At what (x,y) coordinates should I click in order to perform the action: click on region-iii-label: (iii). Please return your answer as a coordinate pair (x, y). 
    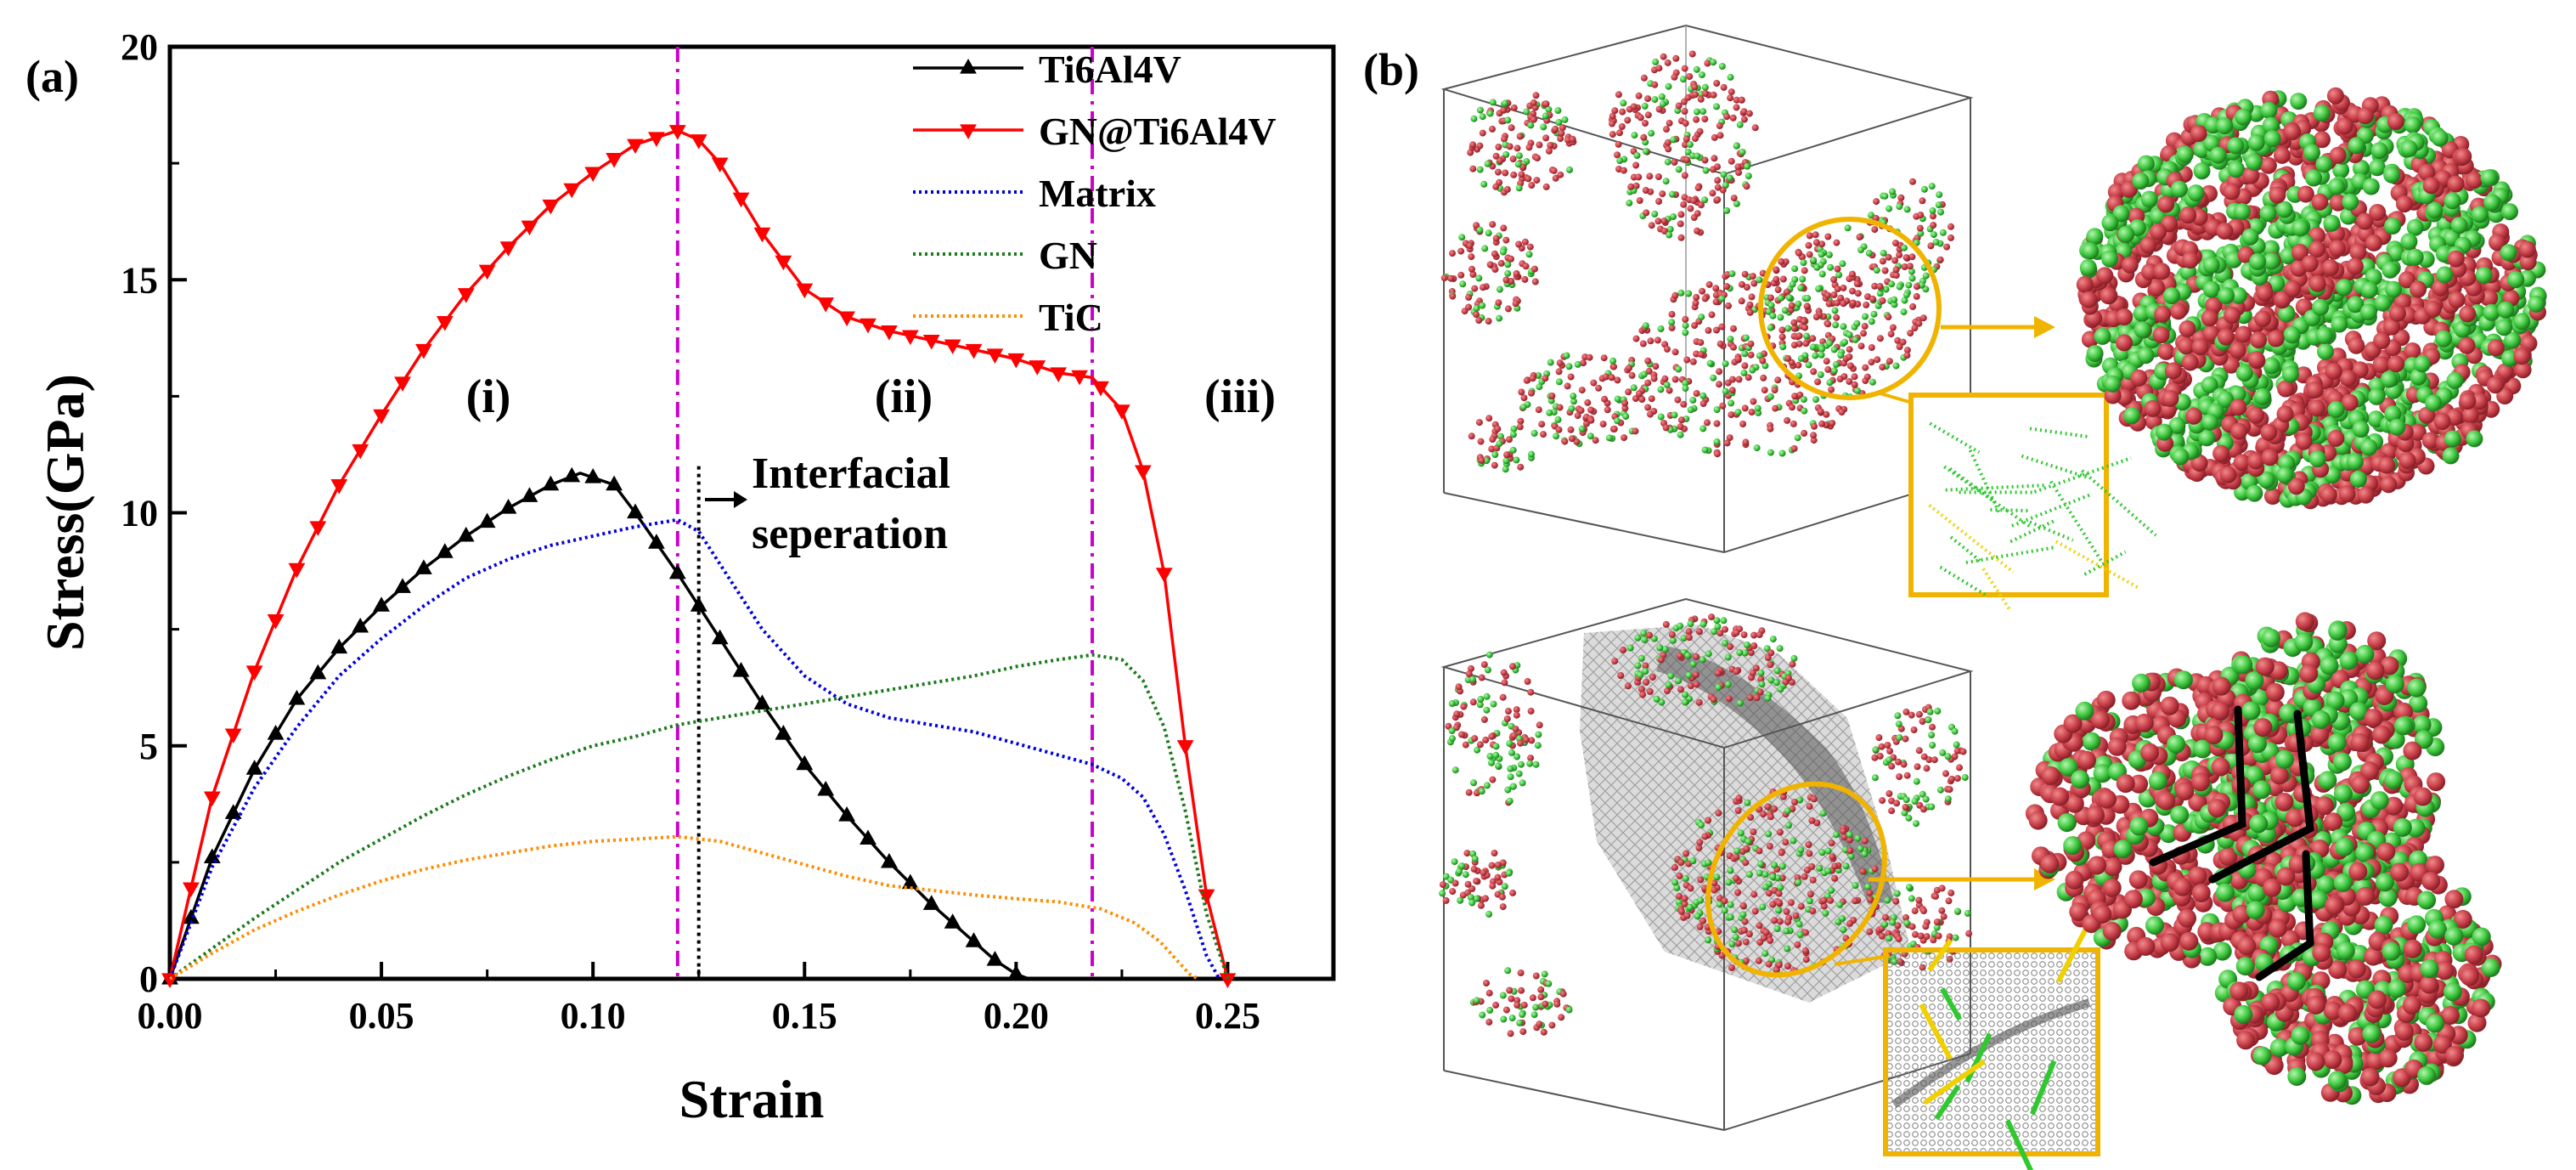
    Looking at the image, I should click on (1240, 396).